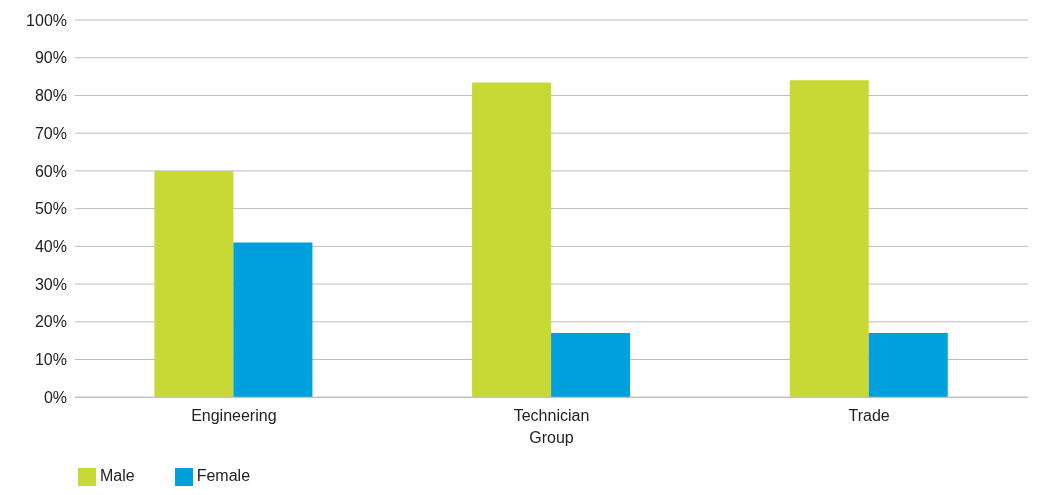  Describe the element at coordinates (50, 171) in the screenshot. I see `y-tick-label: 60%` at that location.